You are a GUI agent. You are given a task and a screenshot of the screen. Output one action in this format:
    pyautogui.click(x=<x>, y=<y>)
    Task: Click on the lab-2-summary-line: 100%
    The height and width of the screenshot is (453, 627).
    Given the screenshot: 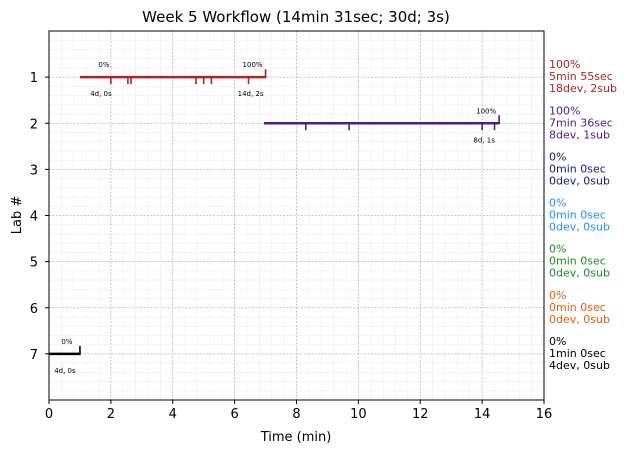 What is the action you would take?
    pyautogui.click(x=564, y=110)
    